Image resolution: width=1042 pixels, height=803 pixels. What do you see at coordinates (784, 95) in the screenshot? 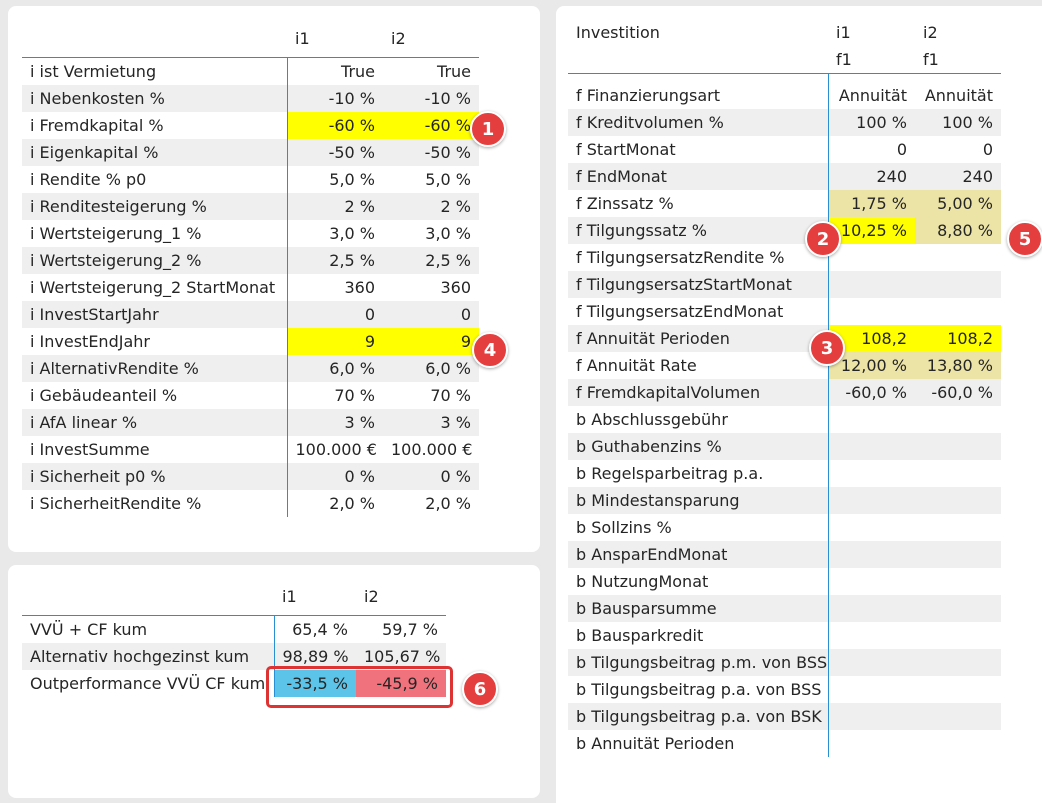
I see `table-row: f Finanzierungsart Annuität Annuität` at bounding box center [784, 95].